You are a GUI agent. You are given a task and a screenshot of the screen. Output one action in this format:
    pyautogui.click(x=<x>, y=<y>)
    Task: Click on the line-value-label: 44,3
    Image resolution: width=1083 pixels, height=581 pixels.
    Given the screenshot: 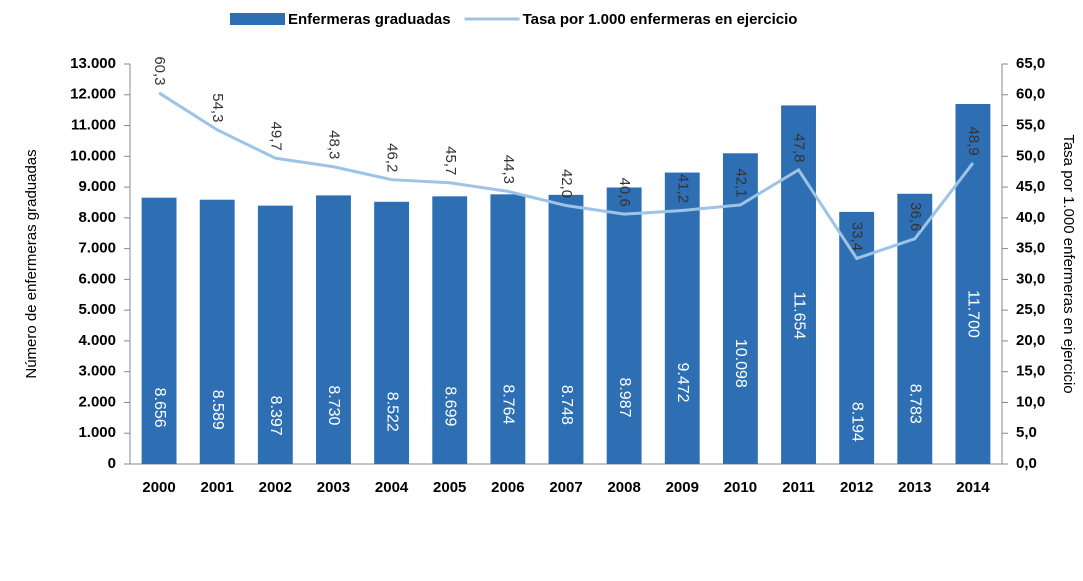 What is the action you would take?
    pyautogui.click(x=508, y=169)
    